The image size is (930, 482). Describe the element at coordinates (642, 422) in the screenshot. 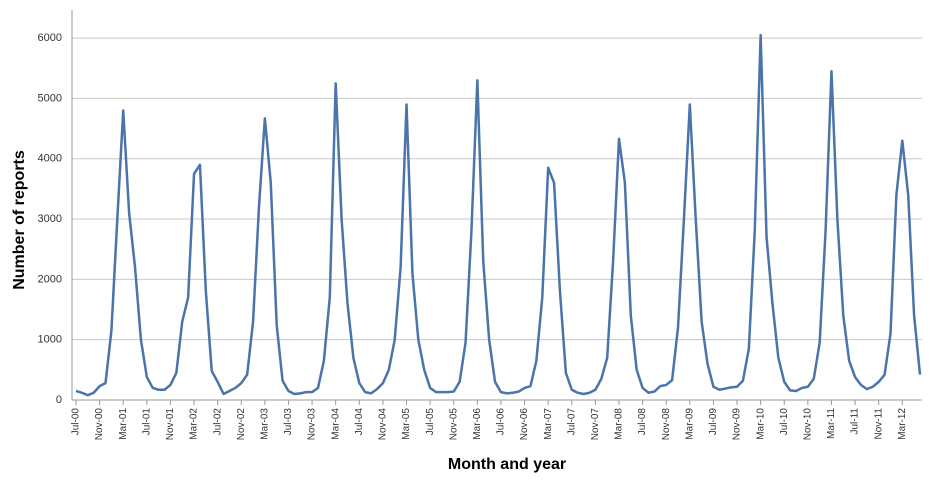

I see `x-tick-label: Jul-08` at that location.